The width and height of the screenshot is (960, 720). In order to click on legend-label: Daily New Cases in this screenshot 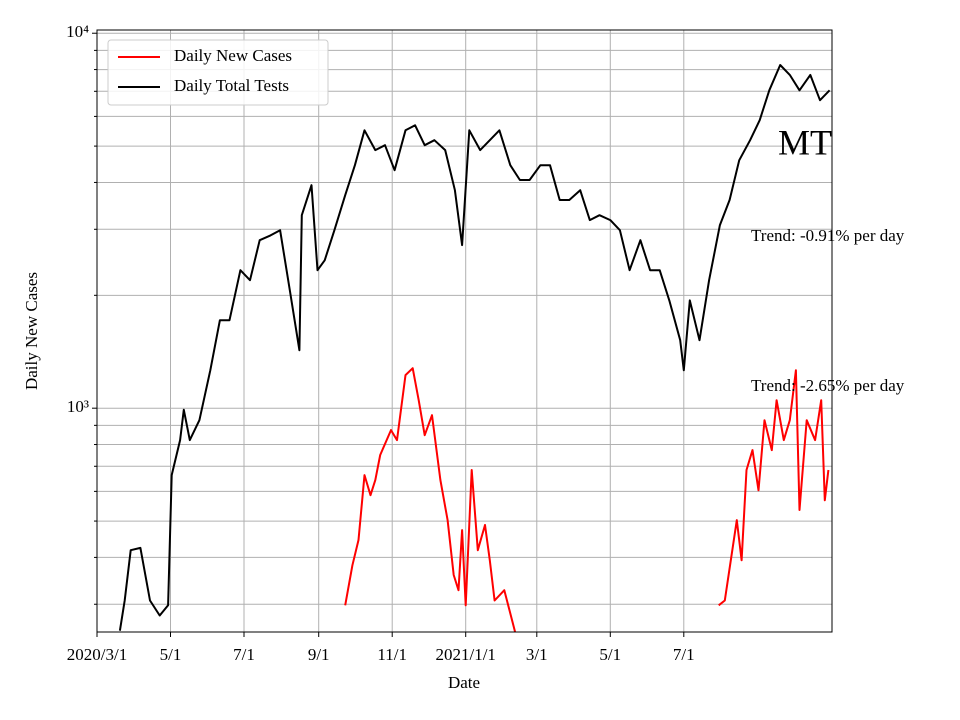, I will do `click(233, 55)`.